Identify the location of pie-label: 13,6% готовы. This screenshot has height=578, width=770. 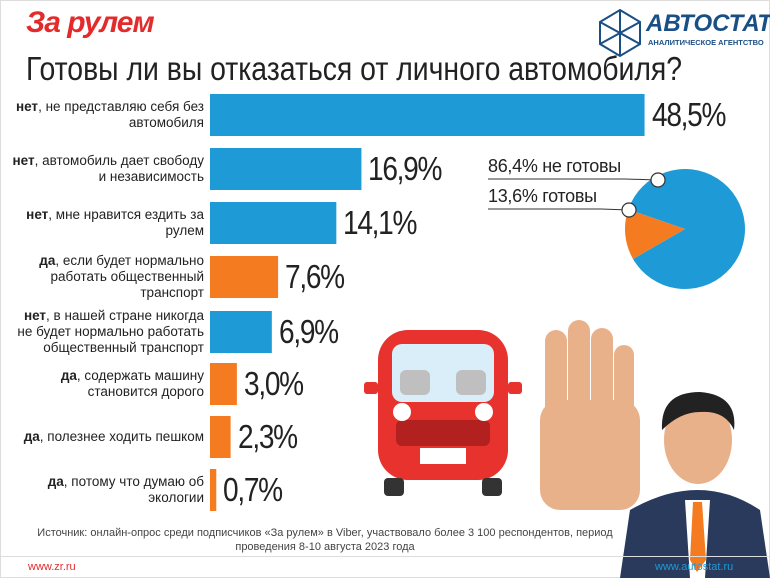
(542, 196).